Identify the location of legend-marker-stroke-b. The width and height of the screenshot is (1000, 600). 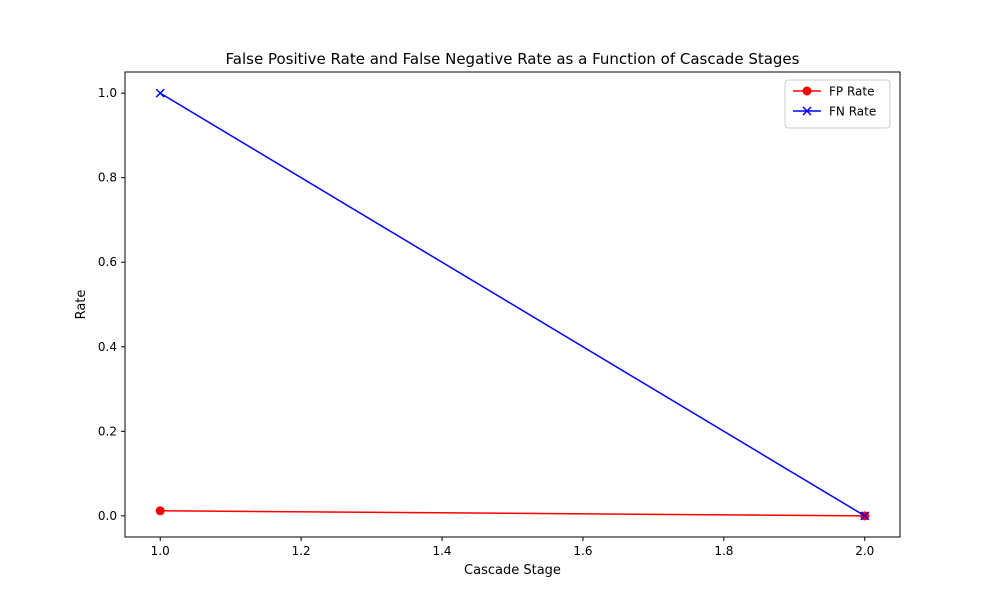
(807, 111).